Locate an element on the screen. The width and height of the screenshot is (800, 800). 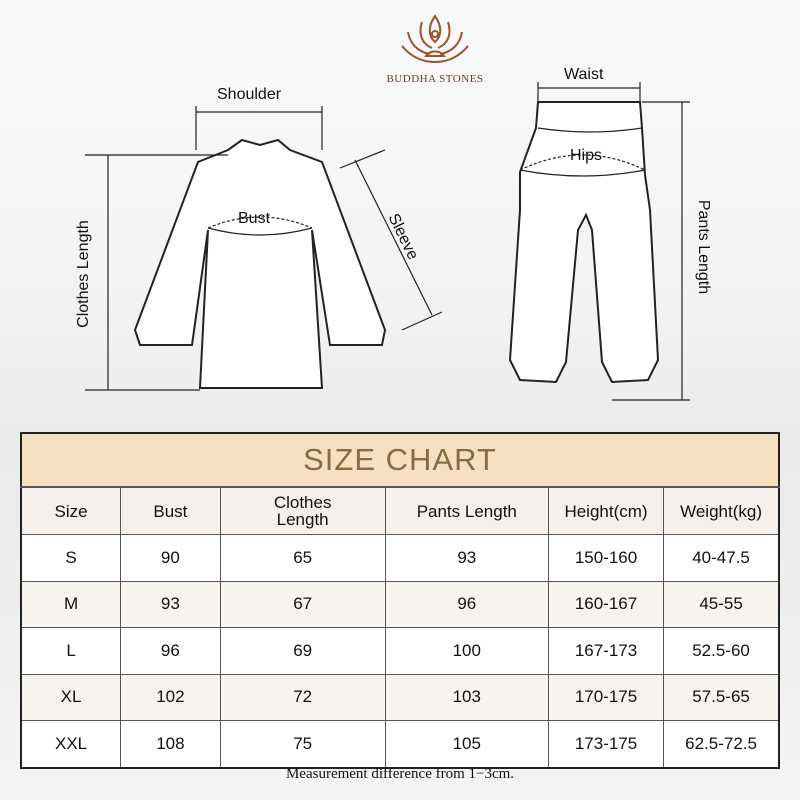
cell-bust: 90 is located at coordinates (170, 558).